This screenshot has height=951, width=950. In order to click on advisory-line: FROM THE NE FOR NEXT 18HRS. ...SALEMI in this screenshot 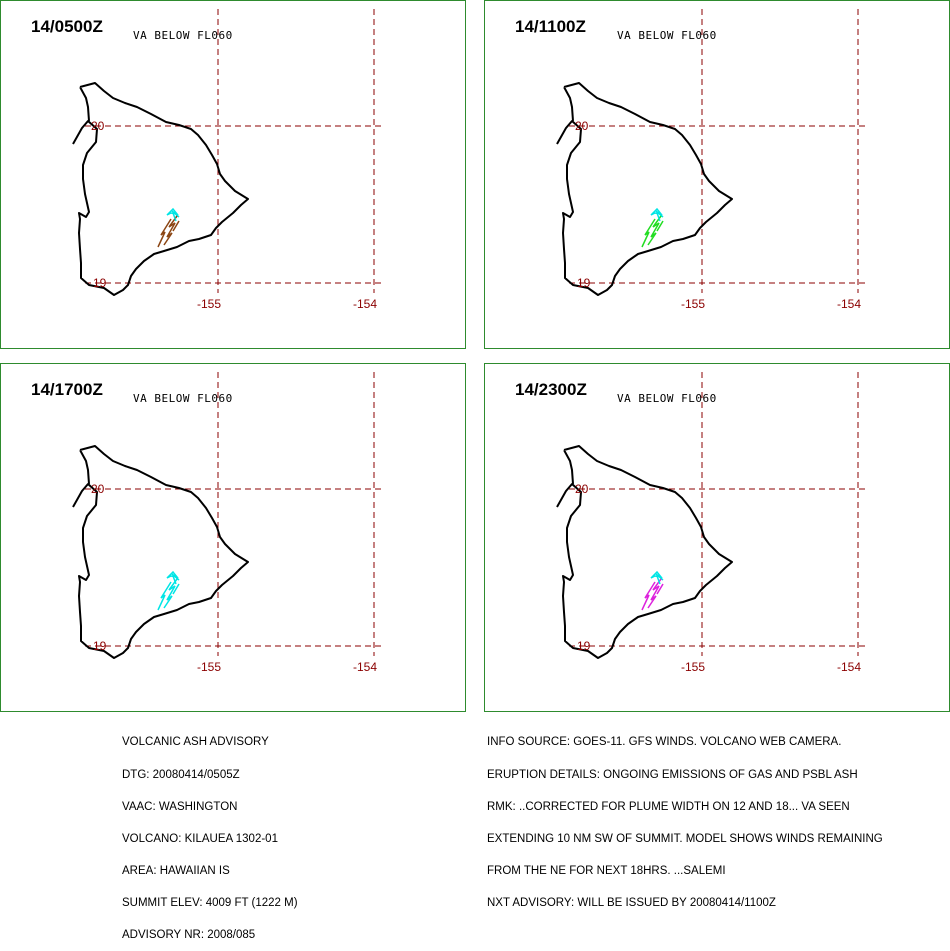, I will do `click(606, 870)`.